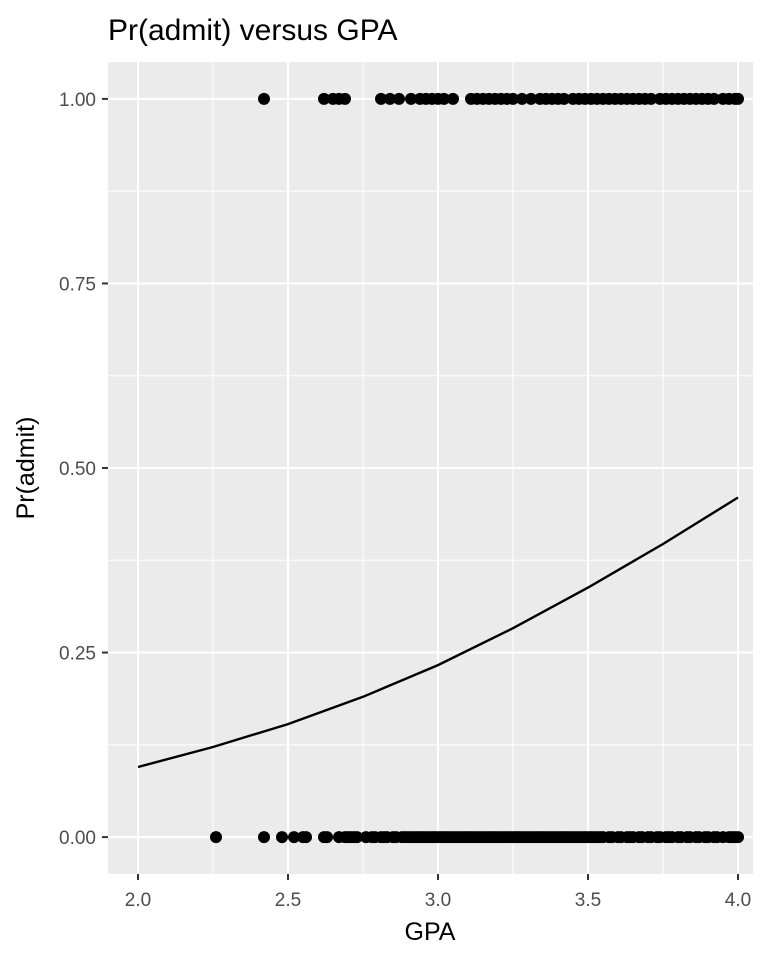 This screenshot has width=768, height=960. I want to click on y-tick-label: 1.00, so click(77, 100).